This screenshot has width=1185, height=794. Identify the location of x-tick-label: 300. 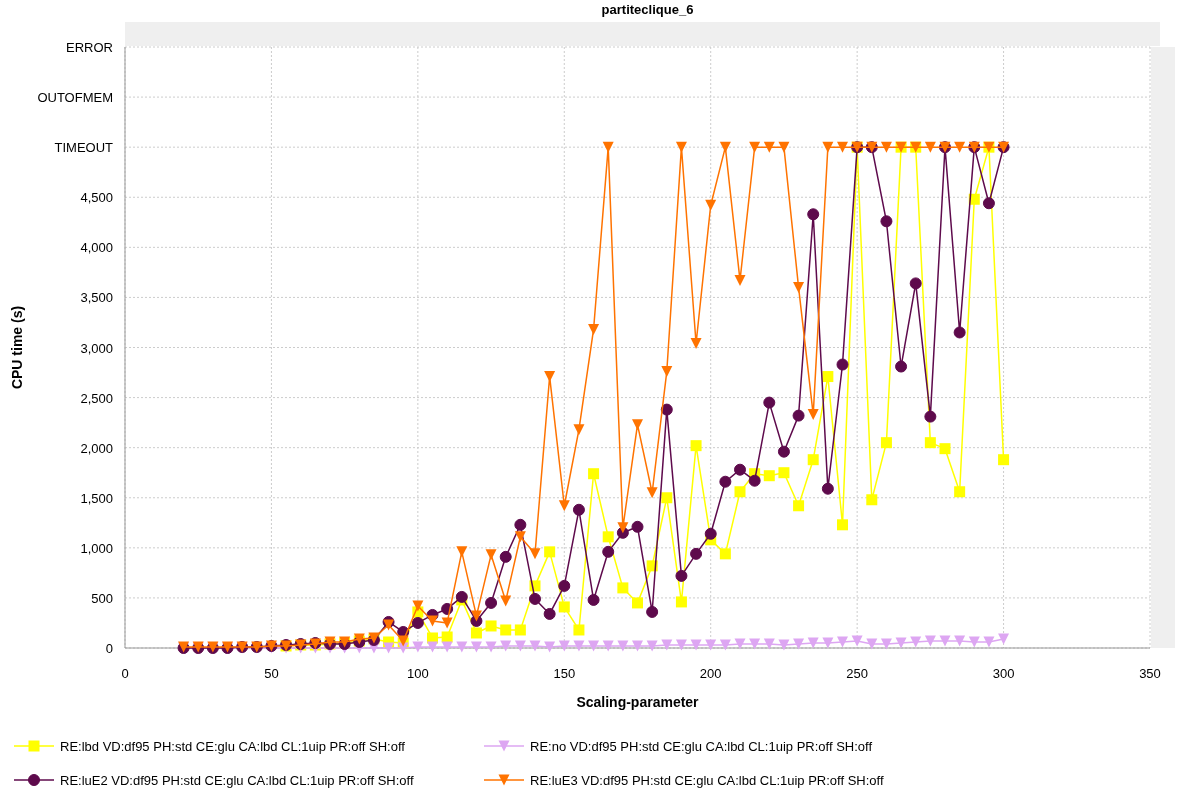
(1003, 673).